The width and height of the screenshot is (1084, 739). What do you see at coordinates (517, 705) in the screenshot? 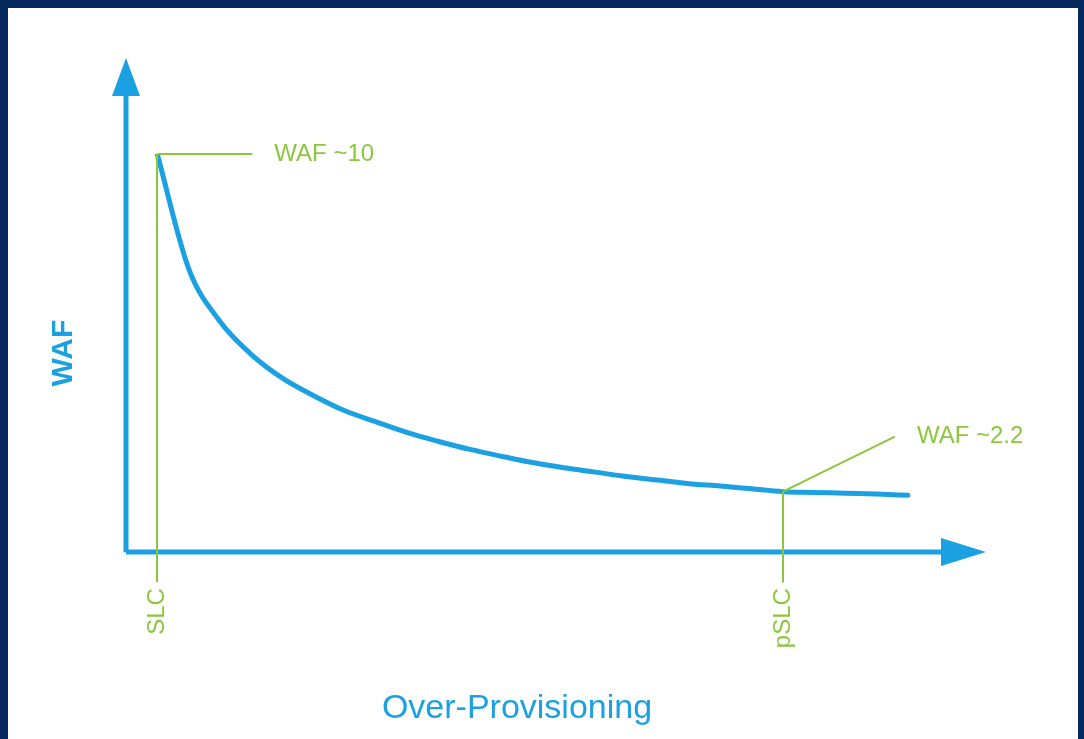
I see `x-axis-title: Over-Provisioning` at bounding box center [517, 705].